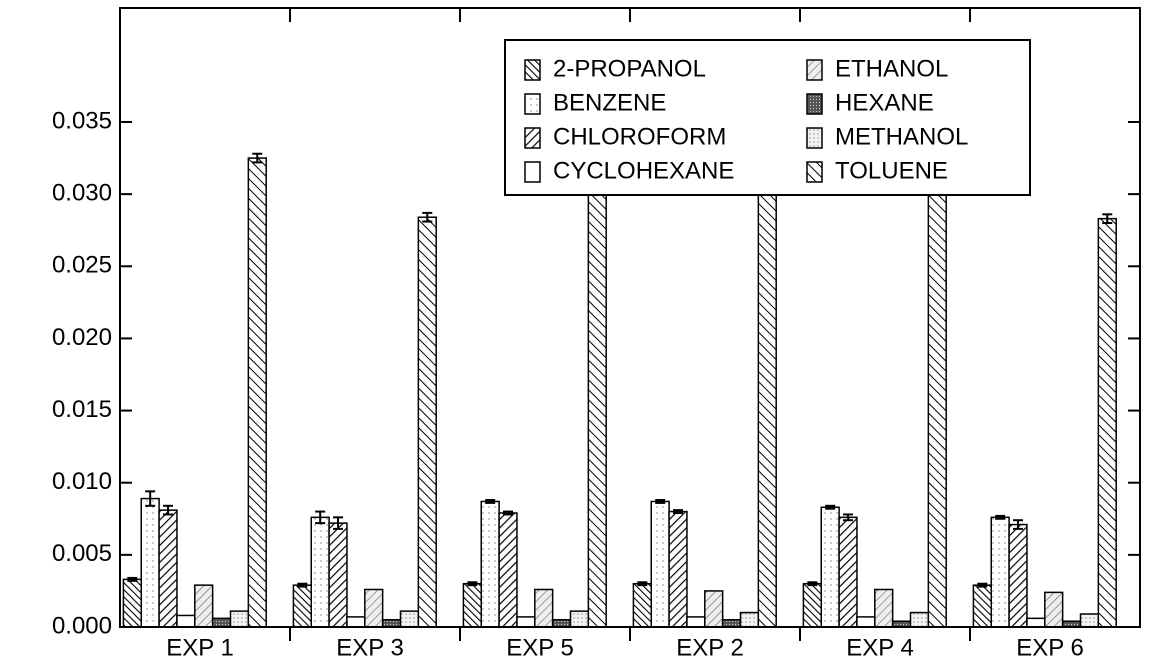  What do you see at coordinates (891, 68) in the screenshot?
I see `legend-label: ETHANOL` at bounding box center [891, 68].